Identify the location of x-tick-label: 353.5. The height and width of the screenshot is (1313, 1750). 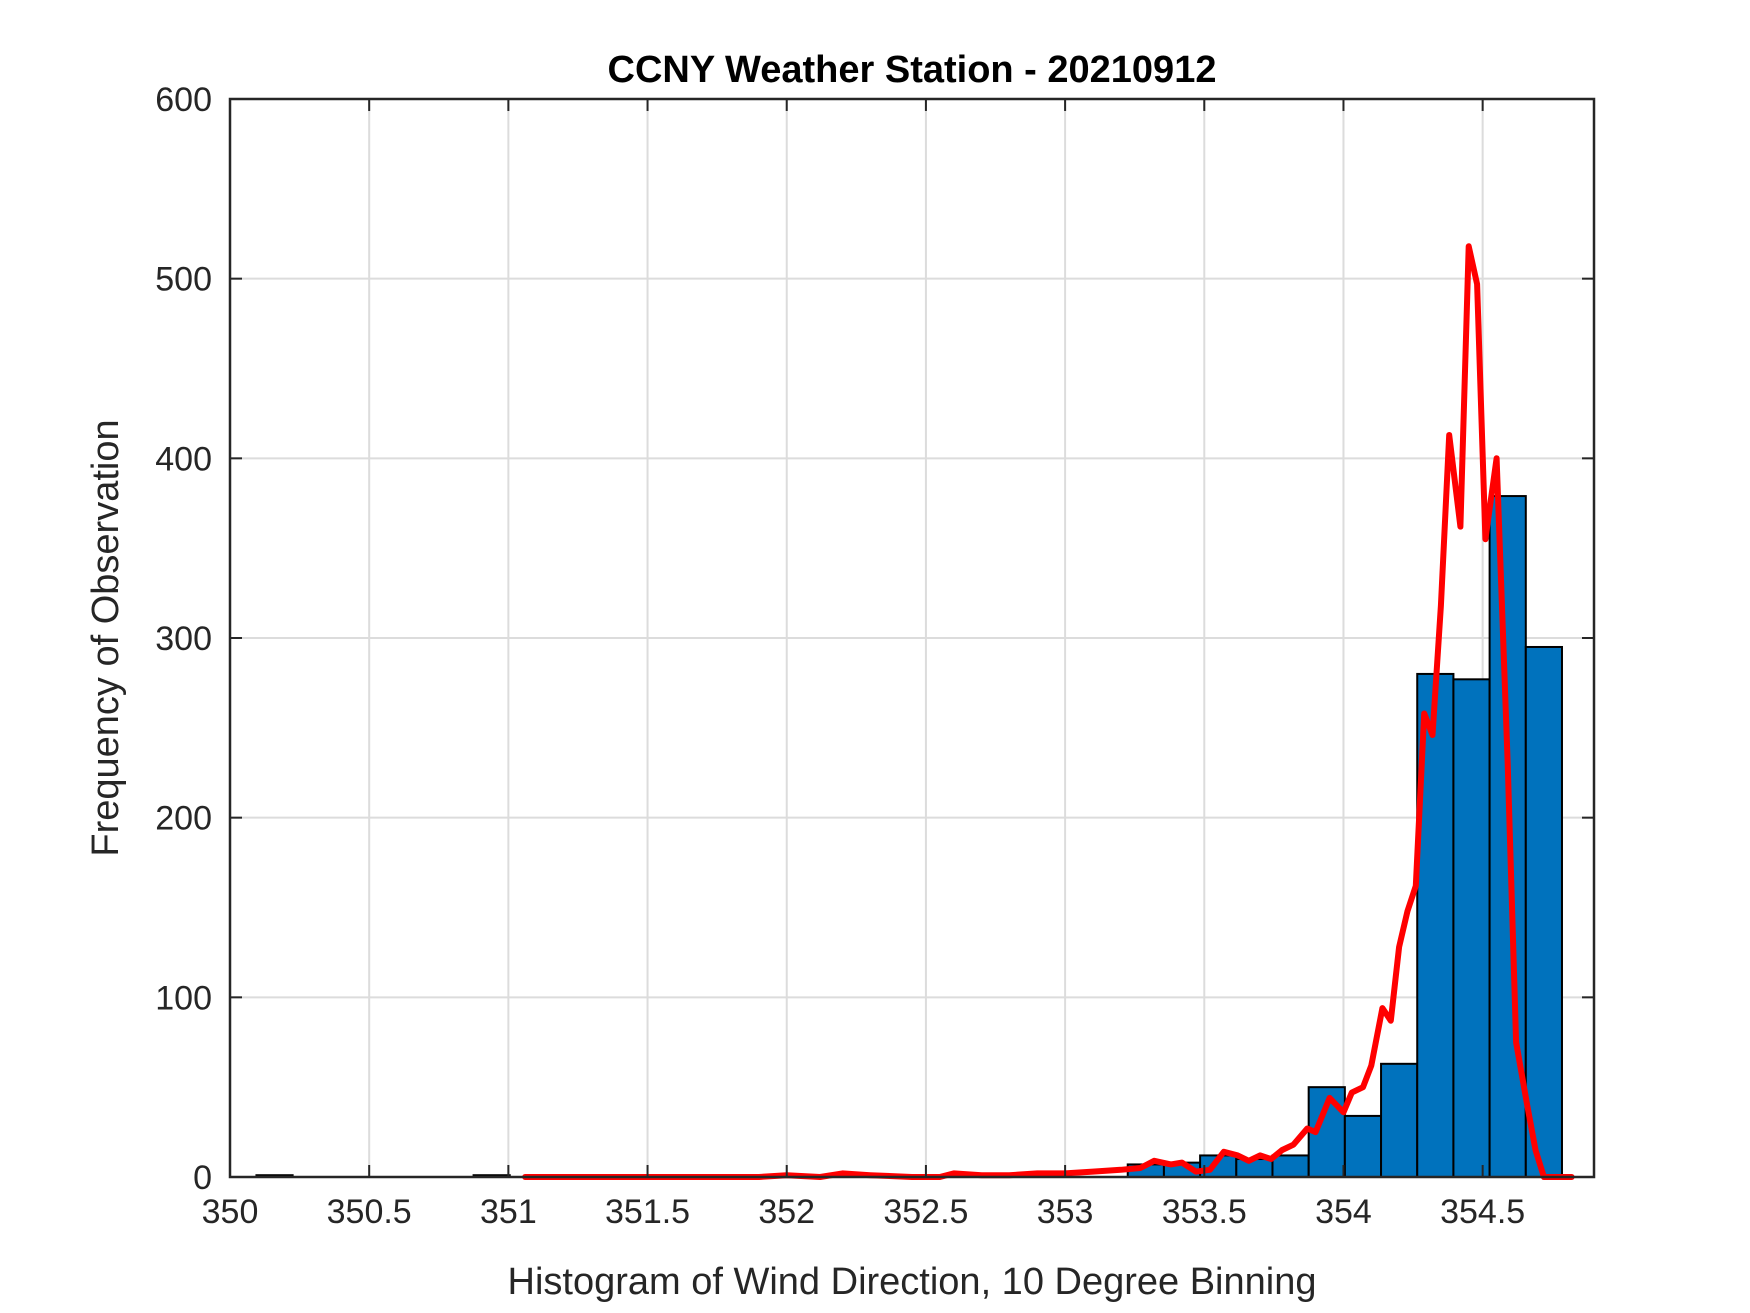
(1204, 1212).